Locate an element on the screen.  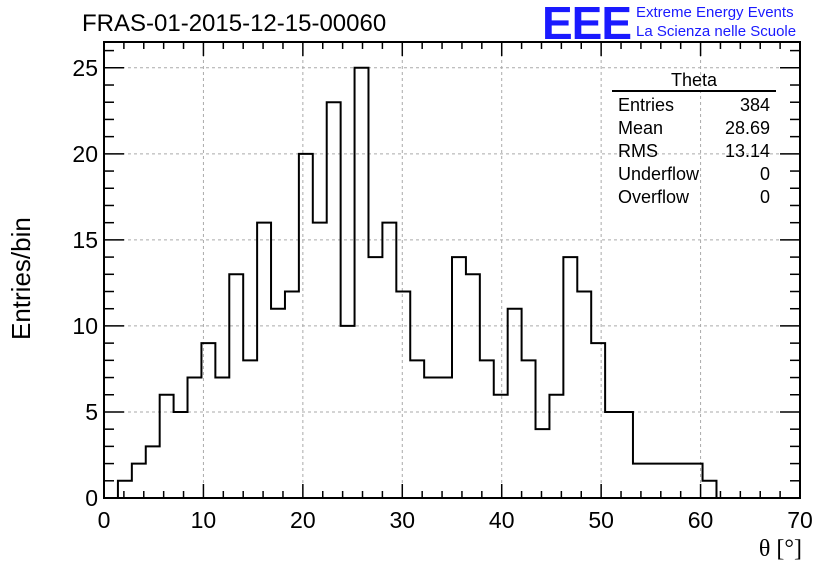
x-tick-label: 50 is located at coordinates (601, 520).